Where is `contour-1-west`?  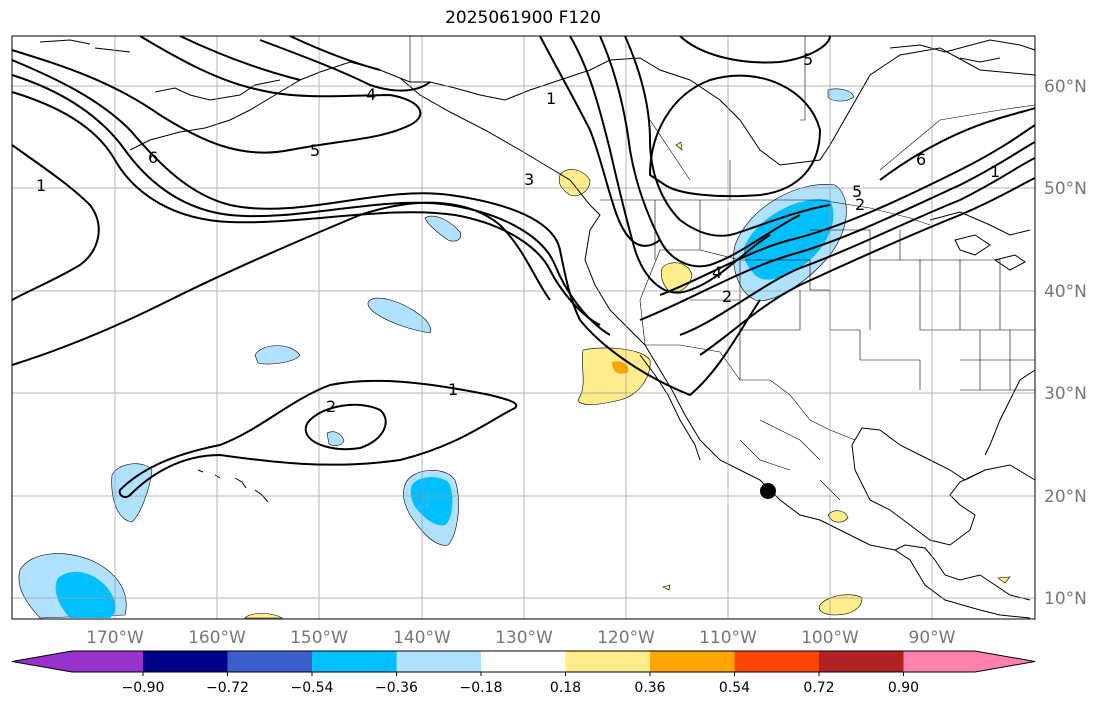 contour-1-west is located at coordinates (55, 222).